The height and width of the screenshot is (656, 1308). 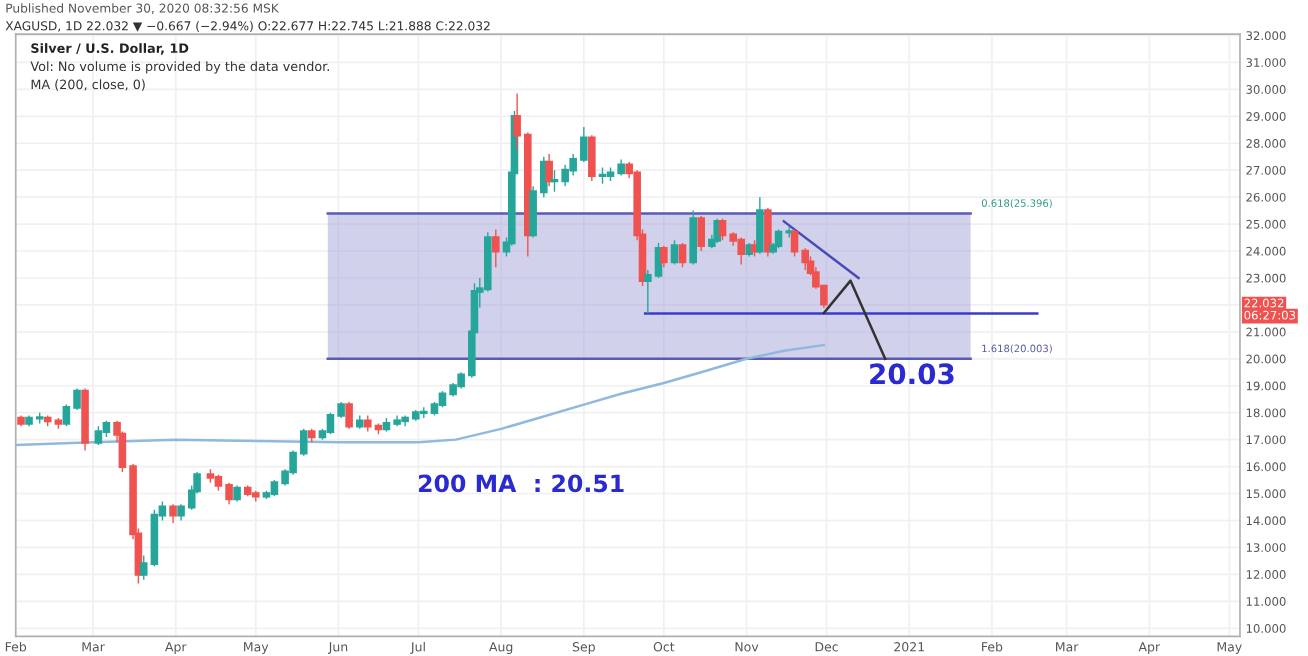 What do you see at coordinates (521, 483) in the screenshot?
I see `annotation: 200 MA : 20.51` at bounding box center [521, 483].